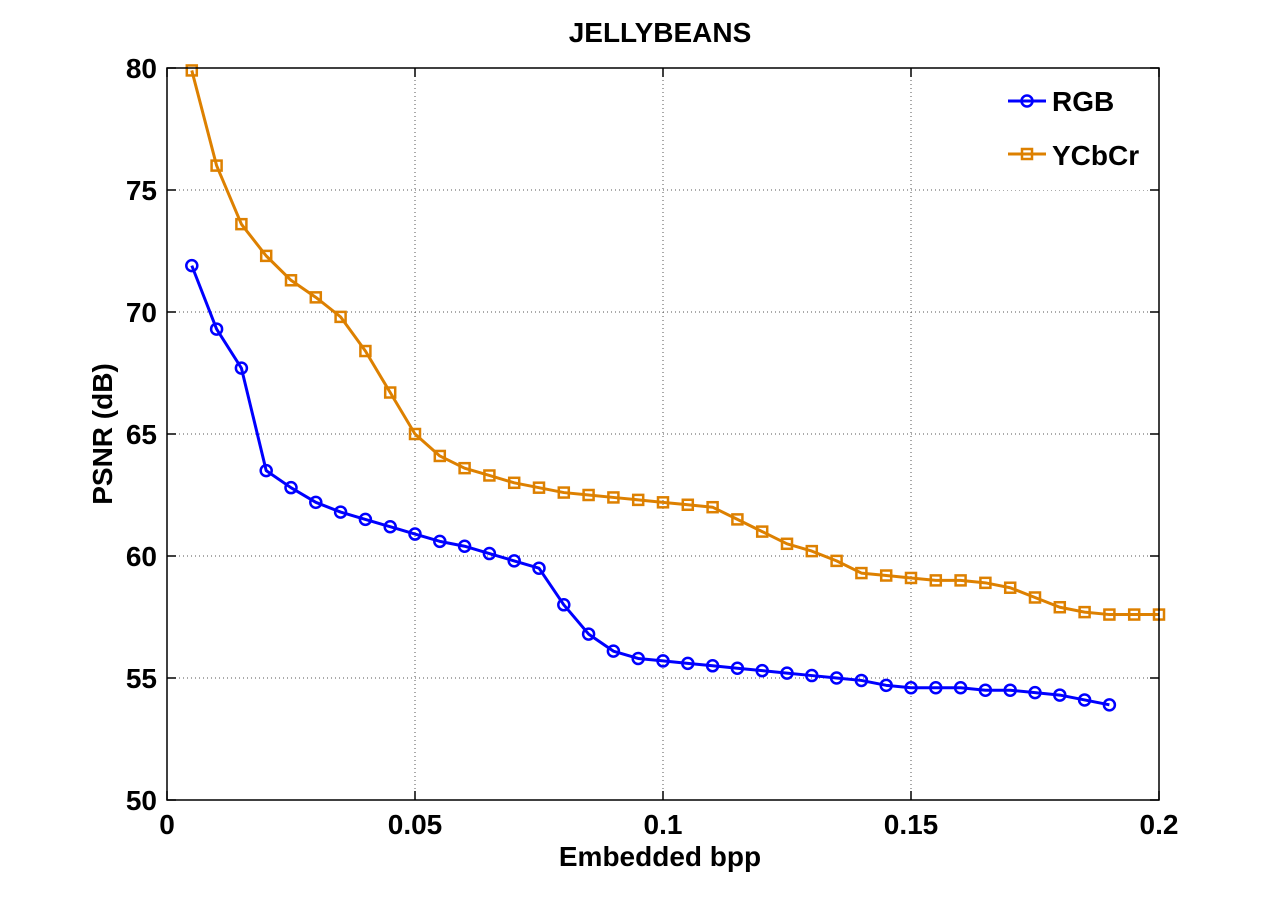  I want to click on legend: RGB YCbCr, so click(1070, 134).